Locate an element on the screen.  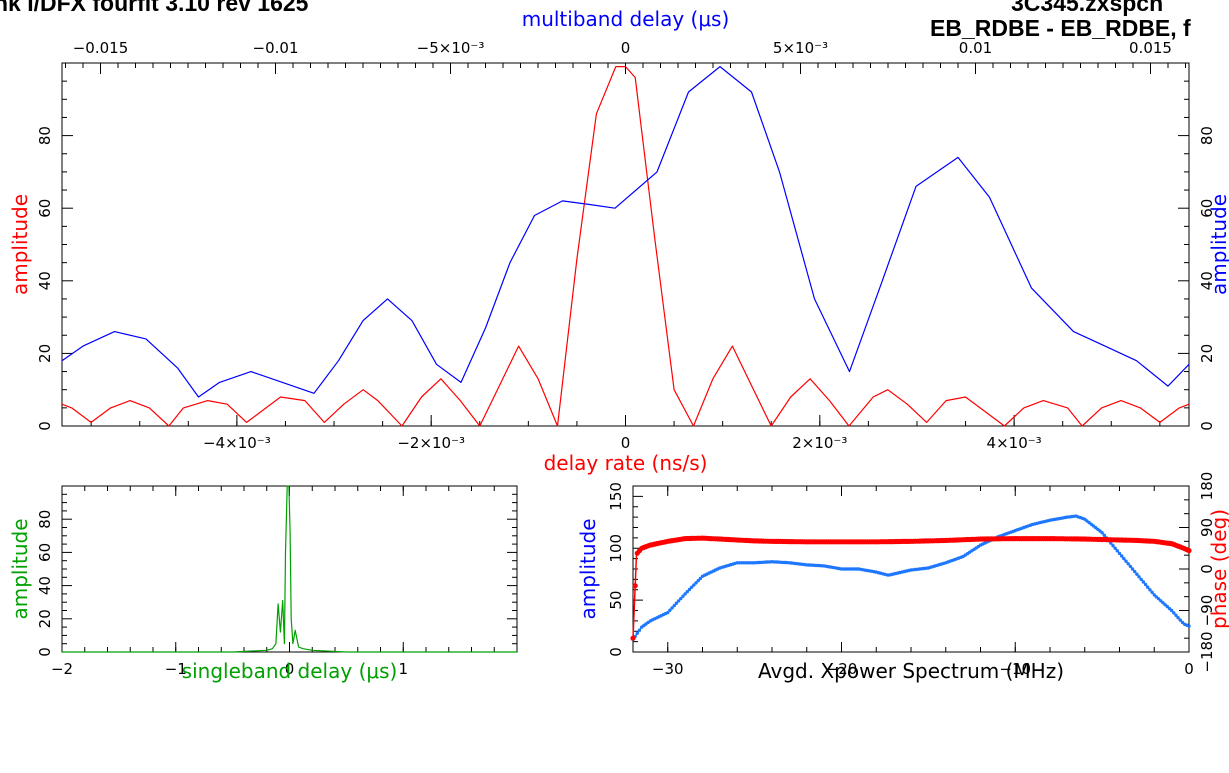
sp-xtick-label: 0 is located at coordinates (1189, 669).